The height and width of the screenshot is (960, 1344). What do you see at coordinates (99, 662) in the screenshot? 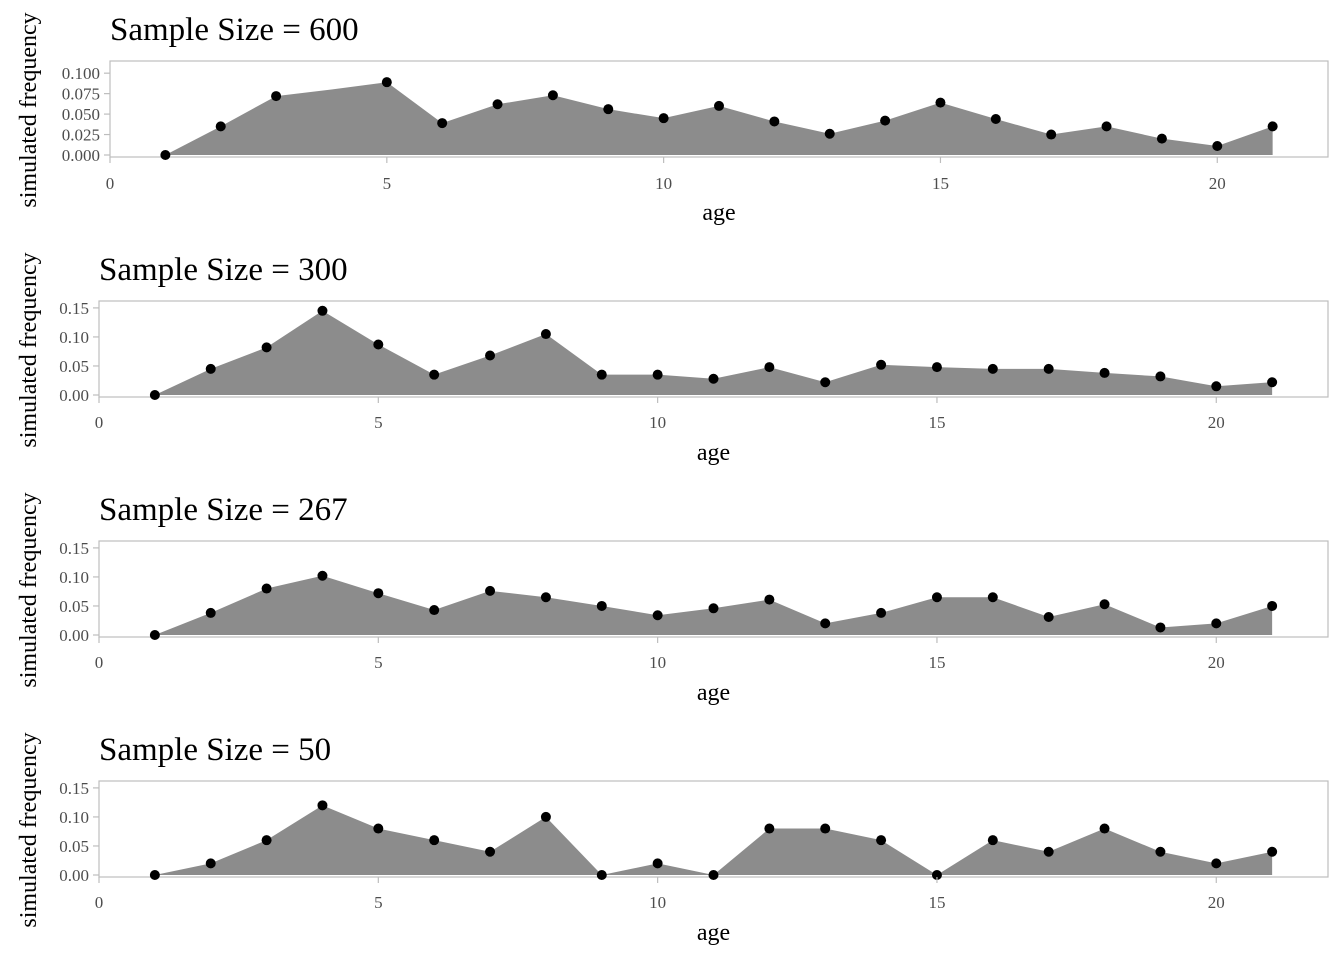
I see `x-tick-label: 0` at bounding box center [99, 662].